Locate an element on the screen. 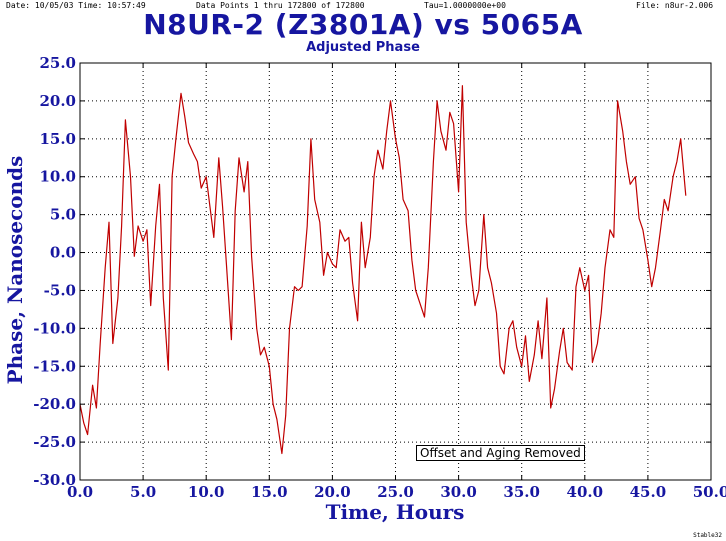 This screenshot has height=541, width=726. header-data-points: Data Points 1 thru 172800 of 172800 is located at coordinates (280, 5).